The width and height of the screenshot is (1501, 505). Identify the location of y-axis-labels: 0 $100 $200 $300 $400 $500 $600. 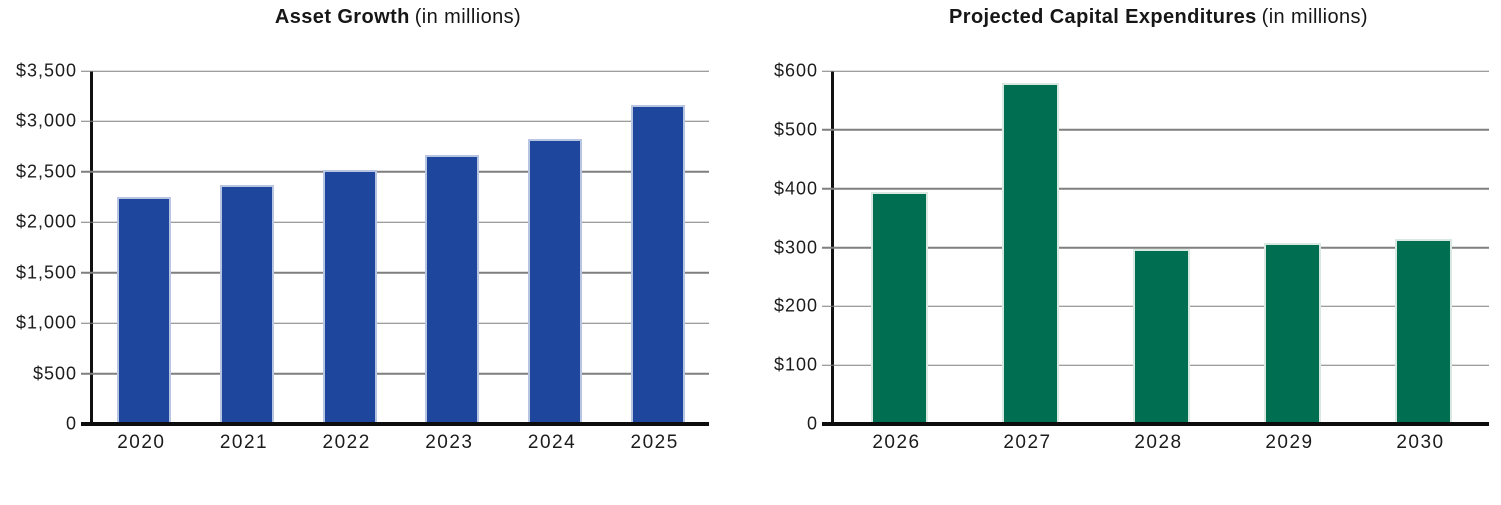
(779, 247).